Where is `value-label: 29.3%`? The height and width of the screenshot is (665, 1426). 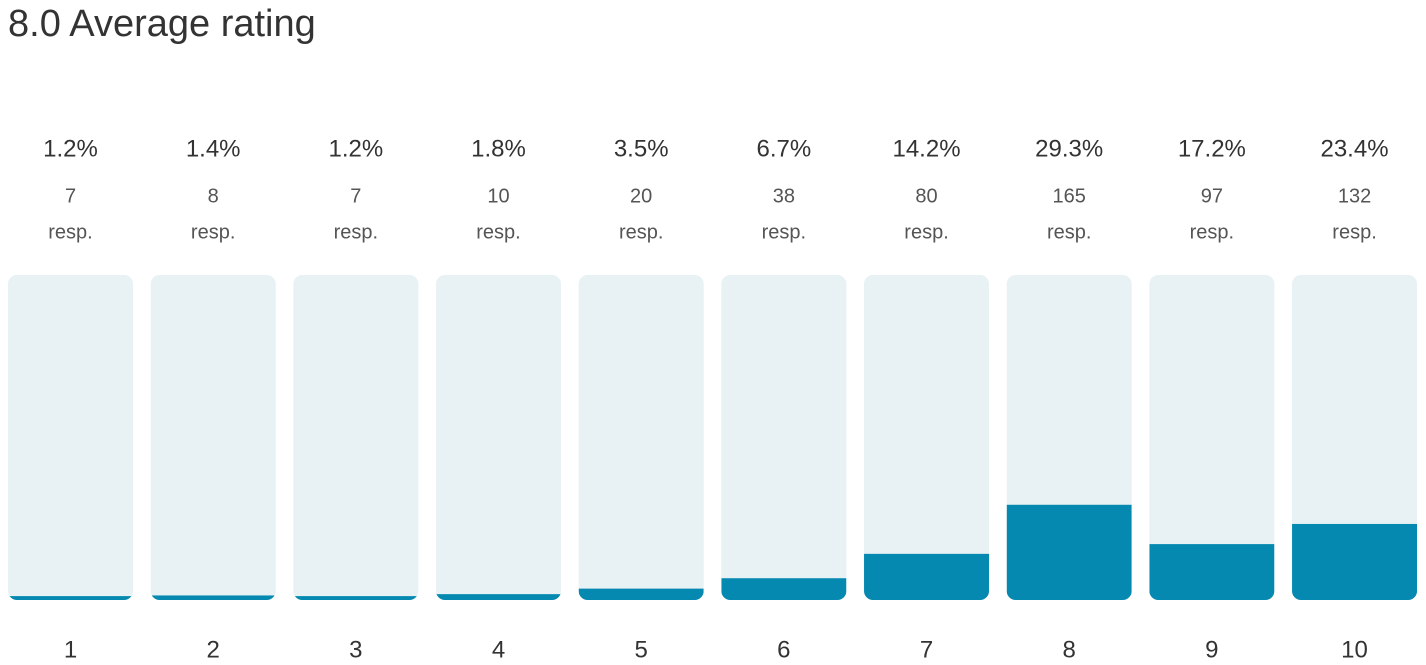
value-label: 29.3% is located at coordinates (1069, 148).